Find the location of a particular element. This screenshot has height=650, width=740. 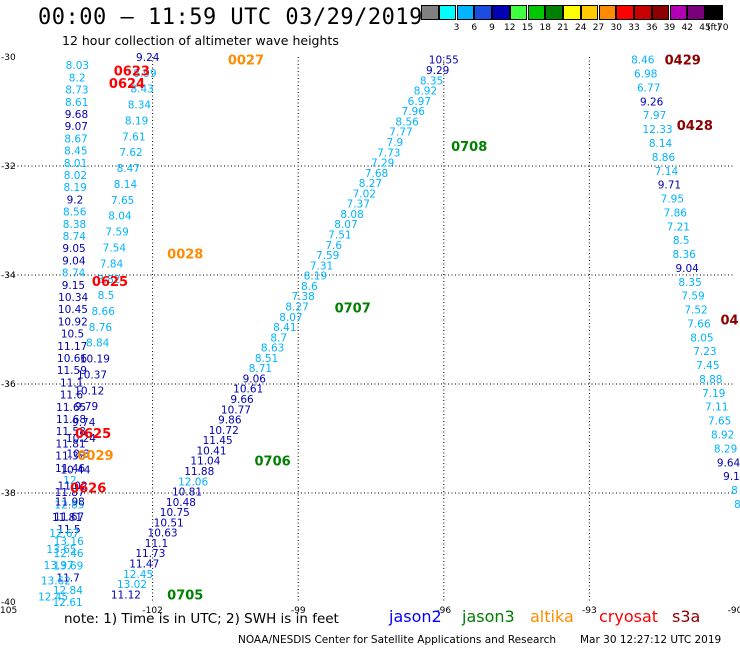

wave-height-value: 10.48 is located at coordinates (181, 503).